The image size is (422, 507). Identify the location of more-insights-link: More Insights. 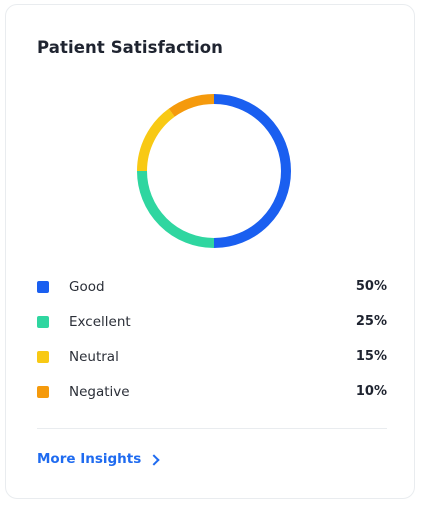
(98, 459).